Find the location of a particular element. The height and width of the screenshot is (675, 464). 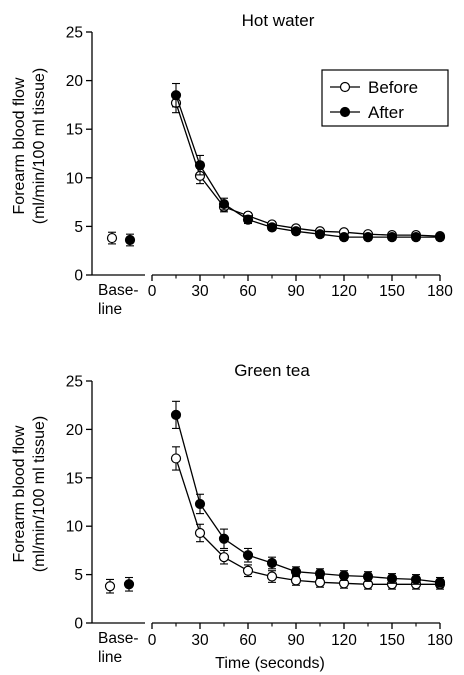

series-line-before is located at coordinates (307, 521).